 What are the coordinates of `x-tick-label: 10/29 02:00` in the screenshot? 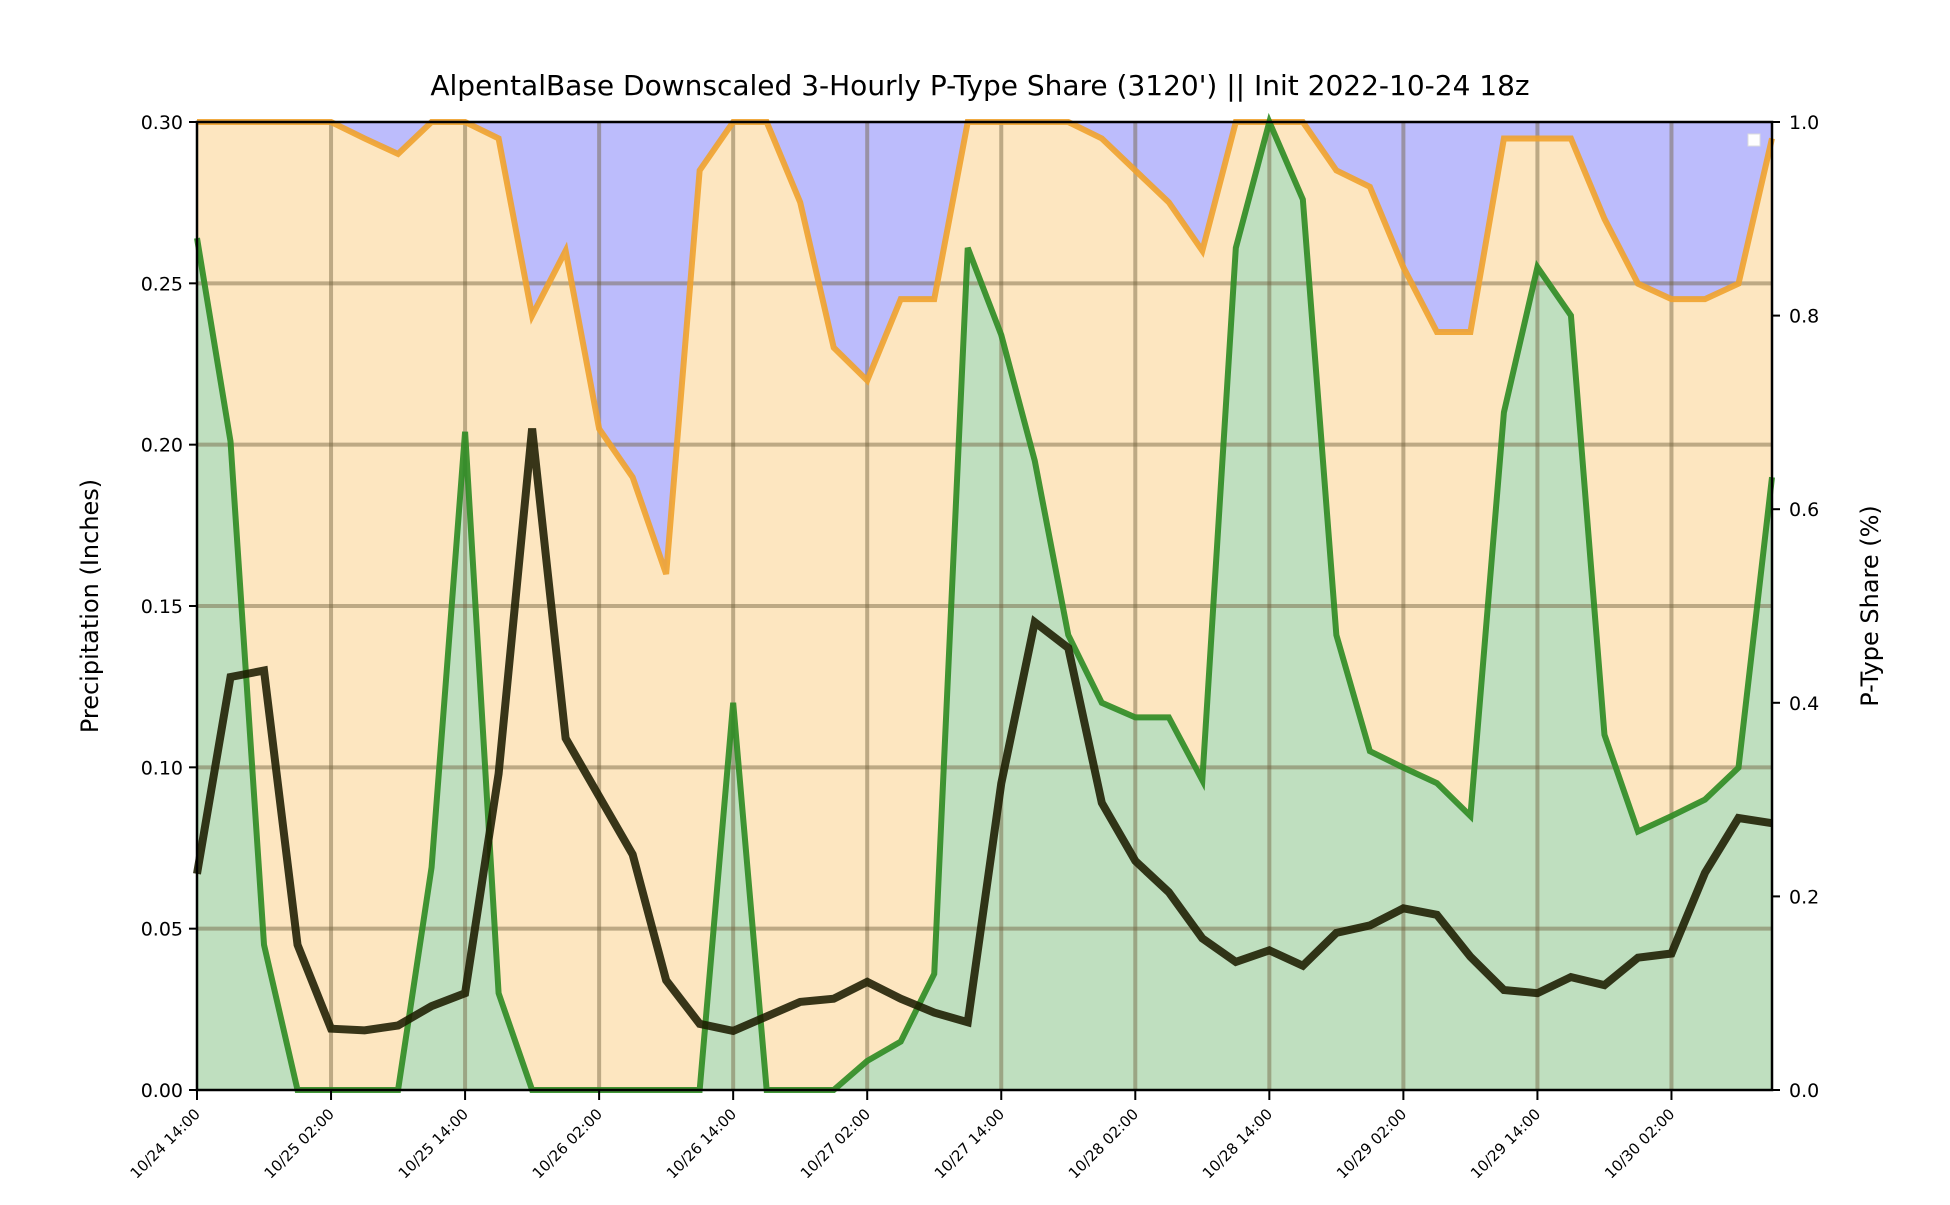 It's located at (1371, 1143).